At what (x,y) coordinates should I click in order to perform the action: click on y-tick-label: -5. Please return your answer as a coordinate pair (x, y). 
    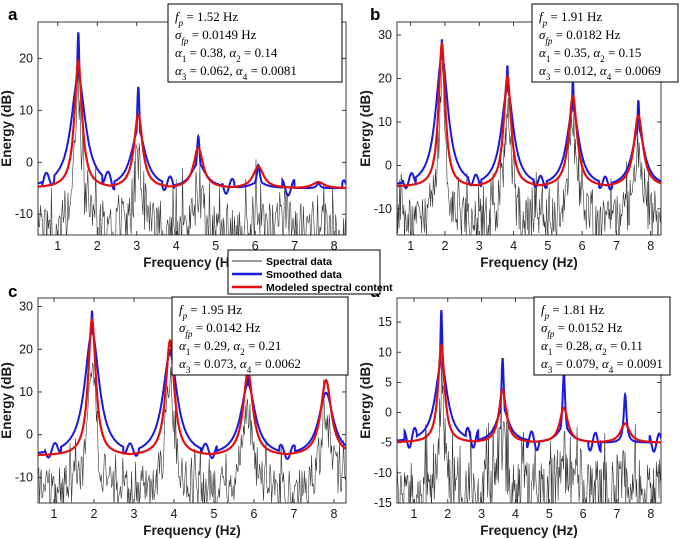
    Looking at the image, I should click on (386, 443).